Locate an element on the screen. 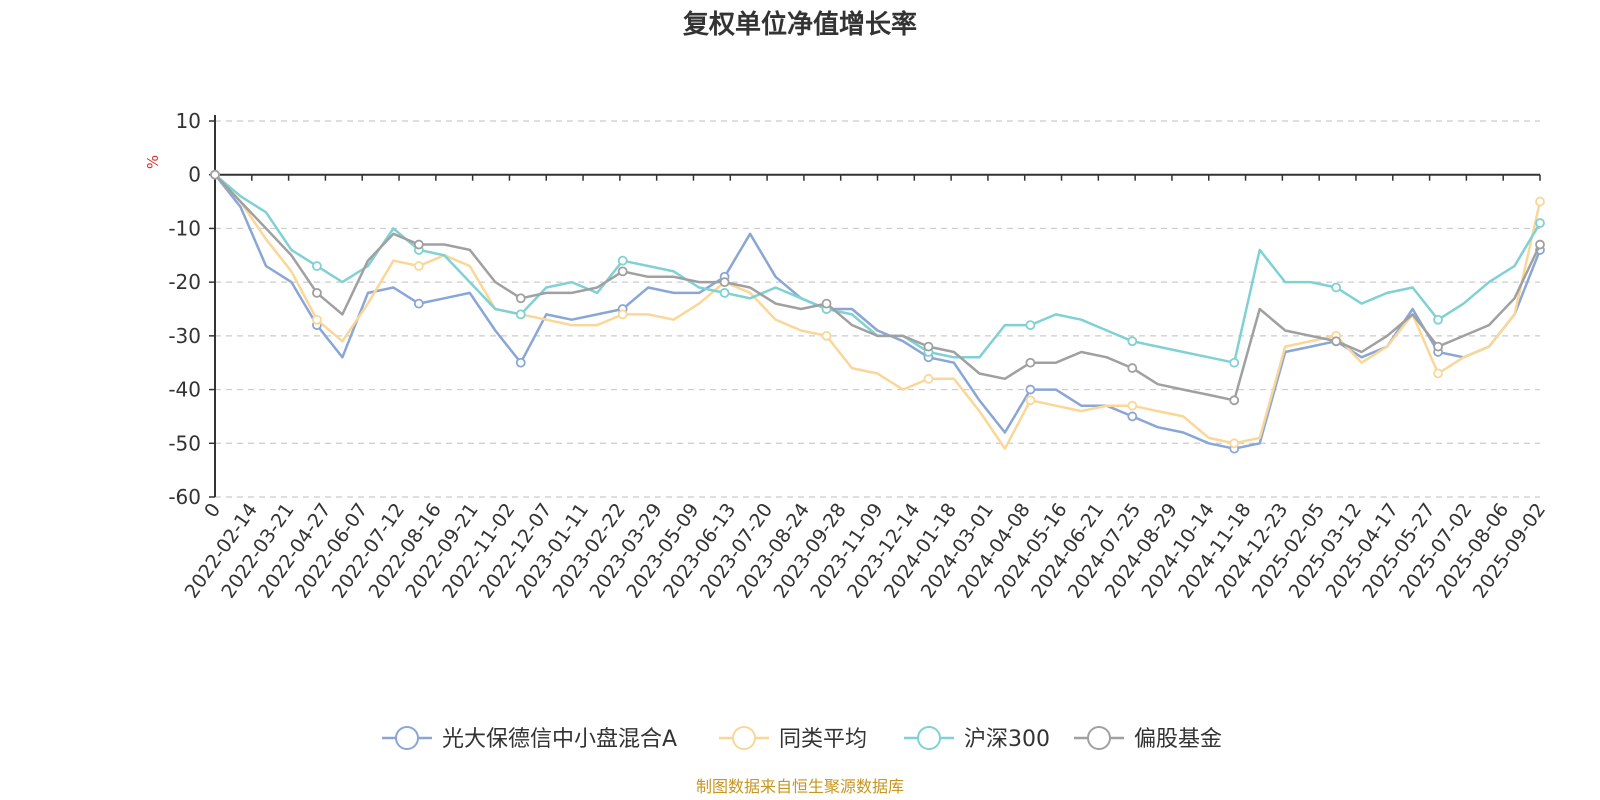 This screenshot has height=800, width=1600. legend: 光大保德信中小盘混合A 同类平均 沪深300 偏股基金 is located at coordinates (802, 739).